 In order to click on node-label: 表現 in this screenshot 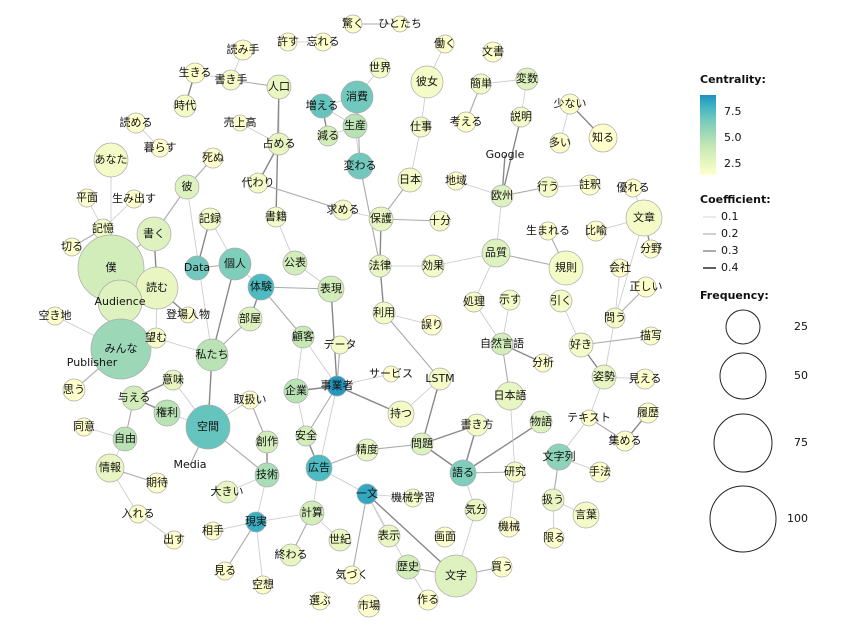, I will do `click(331, 288)`.